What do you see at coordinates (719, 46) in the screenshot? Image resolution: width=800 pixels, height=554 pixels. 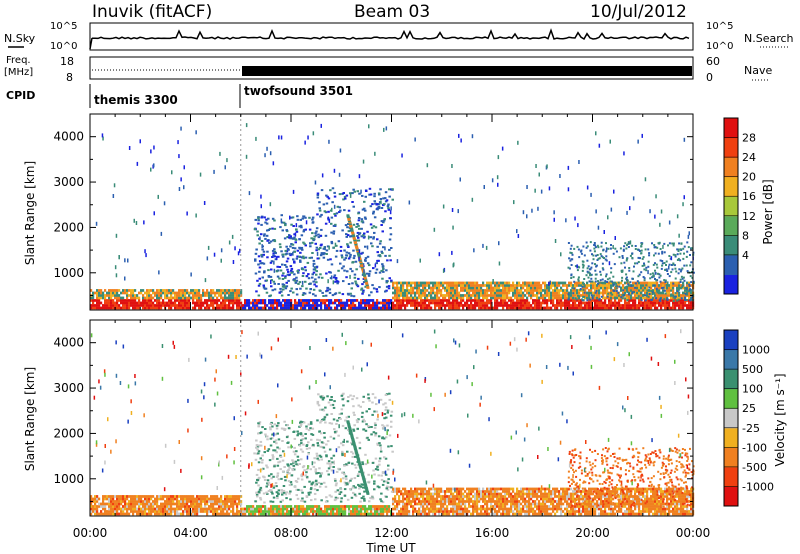 I see `nsearch-tick-bottom: 10^0` at bounding box center [719, 46].